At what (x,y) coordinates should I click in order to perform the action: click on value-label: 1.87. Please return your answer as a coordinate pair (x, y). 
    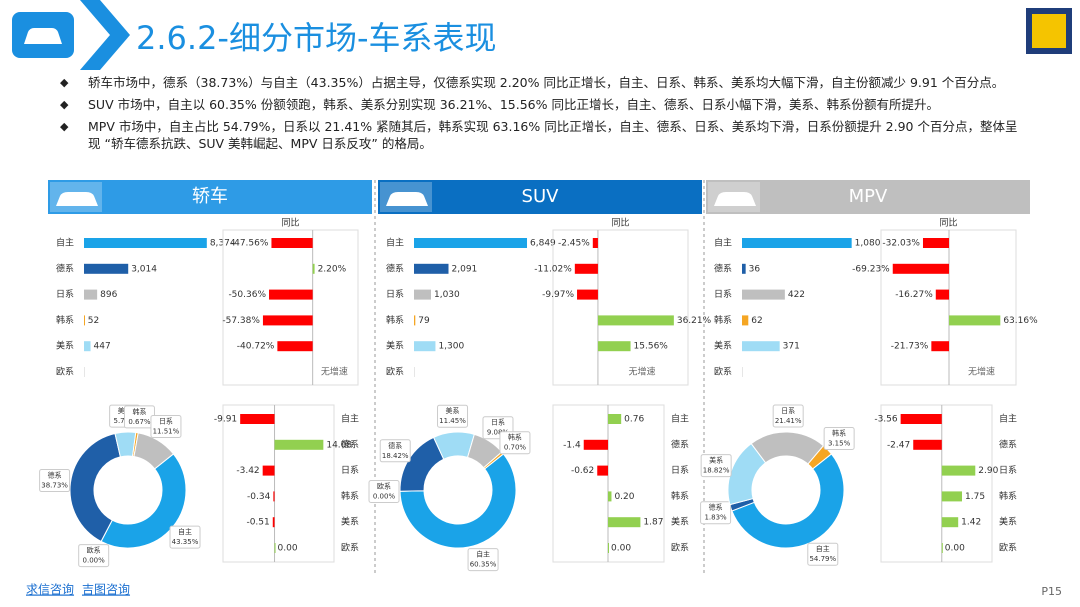
    Looking at the image, I should click on (653, 523).